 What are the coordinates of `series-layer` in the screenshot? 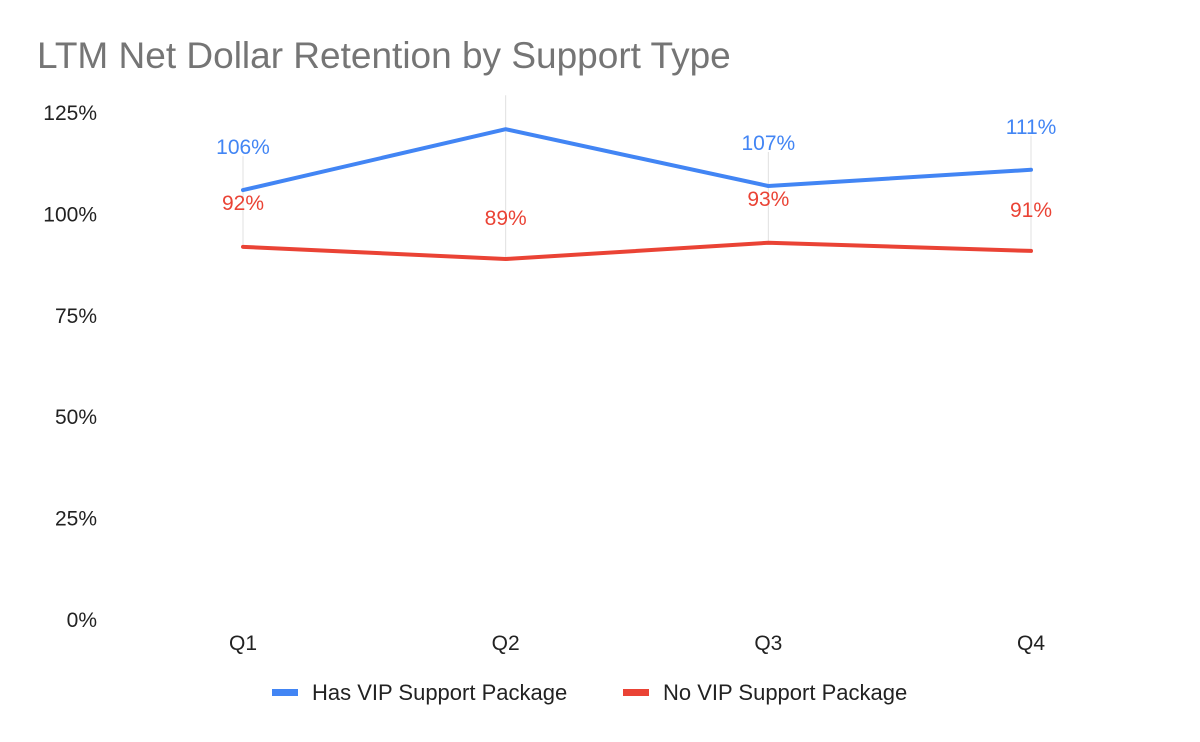 It's located at (637, 194).